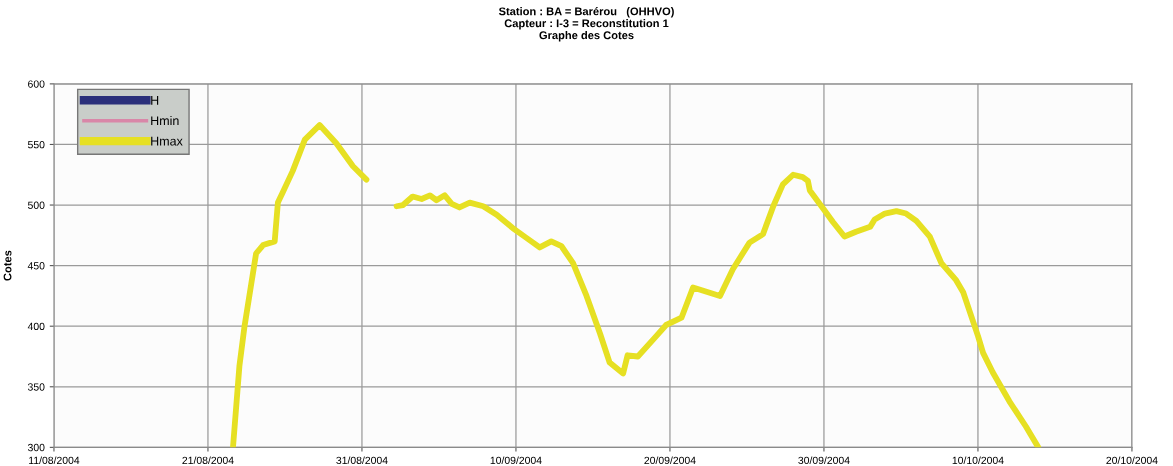  Describe the element at coordinates (155, 100) in the screenshot. I see `legend-label: H` at that location.